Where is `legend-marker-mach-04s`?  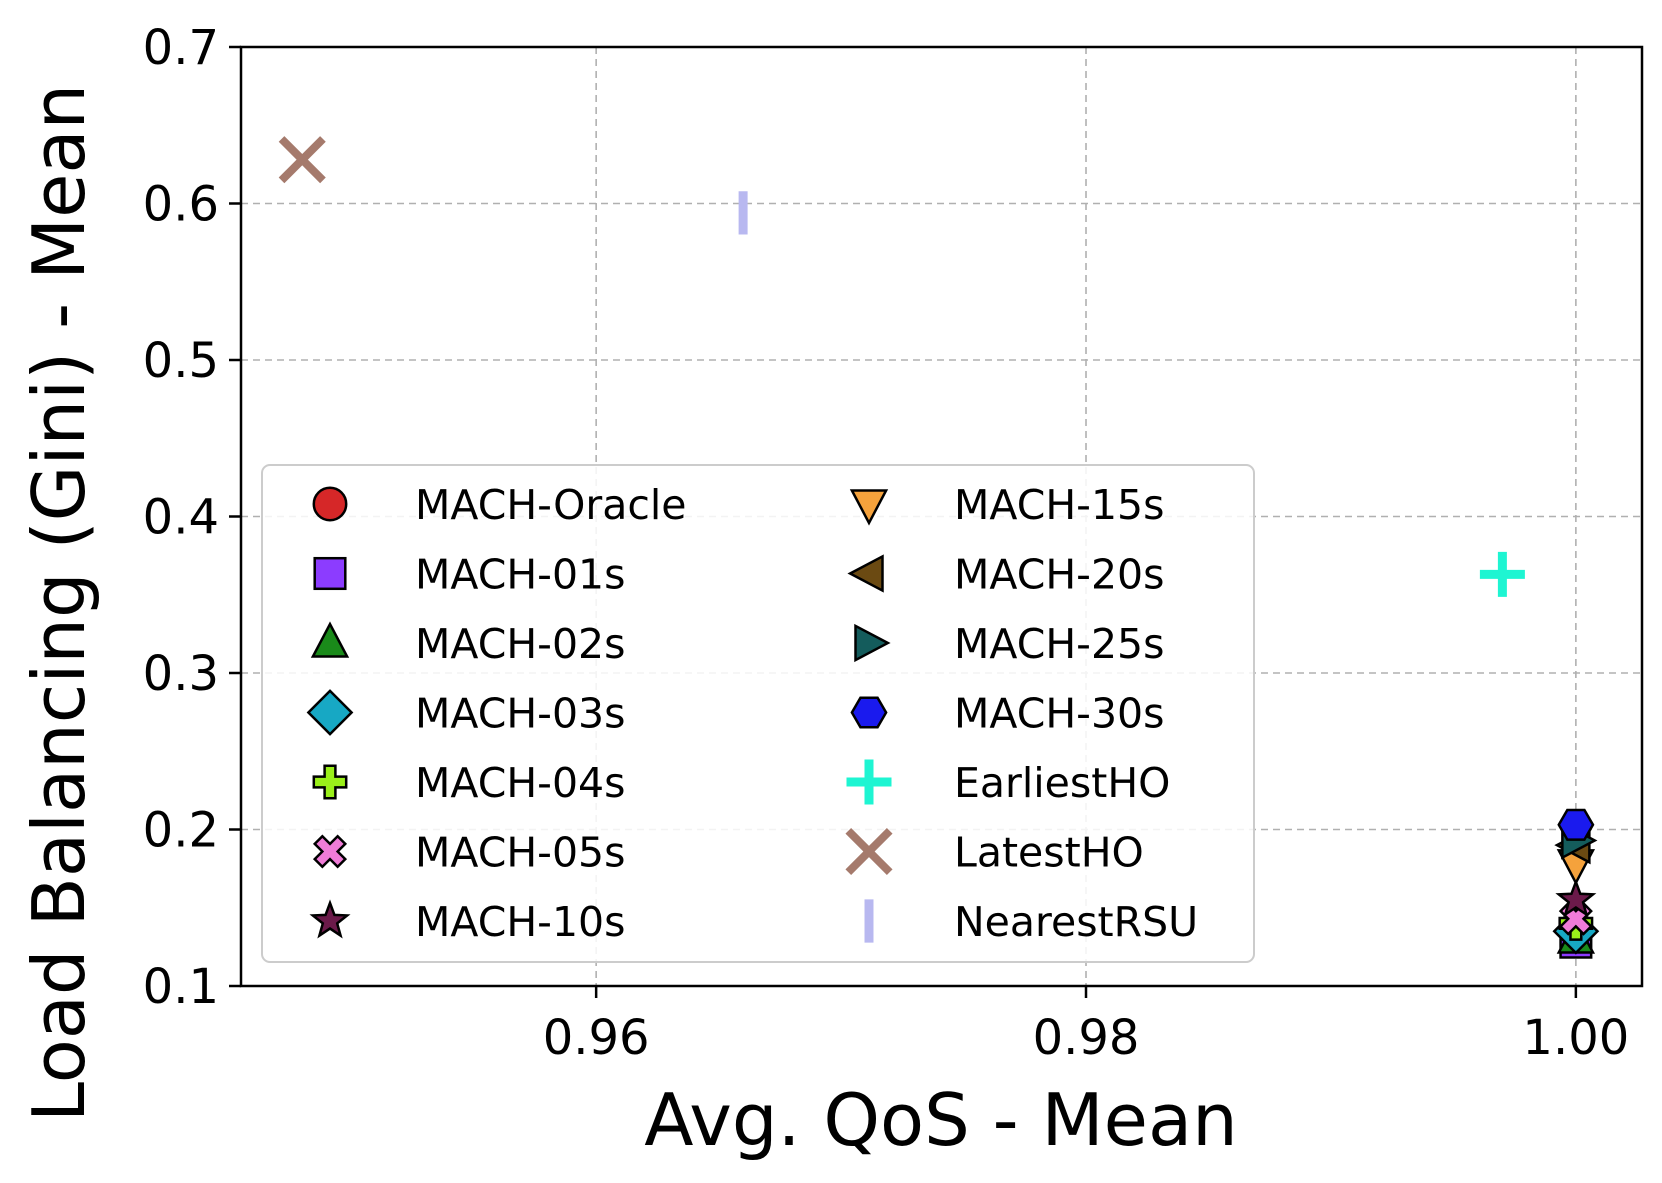
legend-marker-mach-04s is located at coordinates (330, 782).